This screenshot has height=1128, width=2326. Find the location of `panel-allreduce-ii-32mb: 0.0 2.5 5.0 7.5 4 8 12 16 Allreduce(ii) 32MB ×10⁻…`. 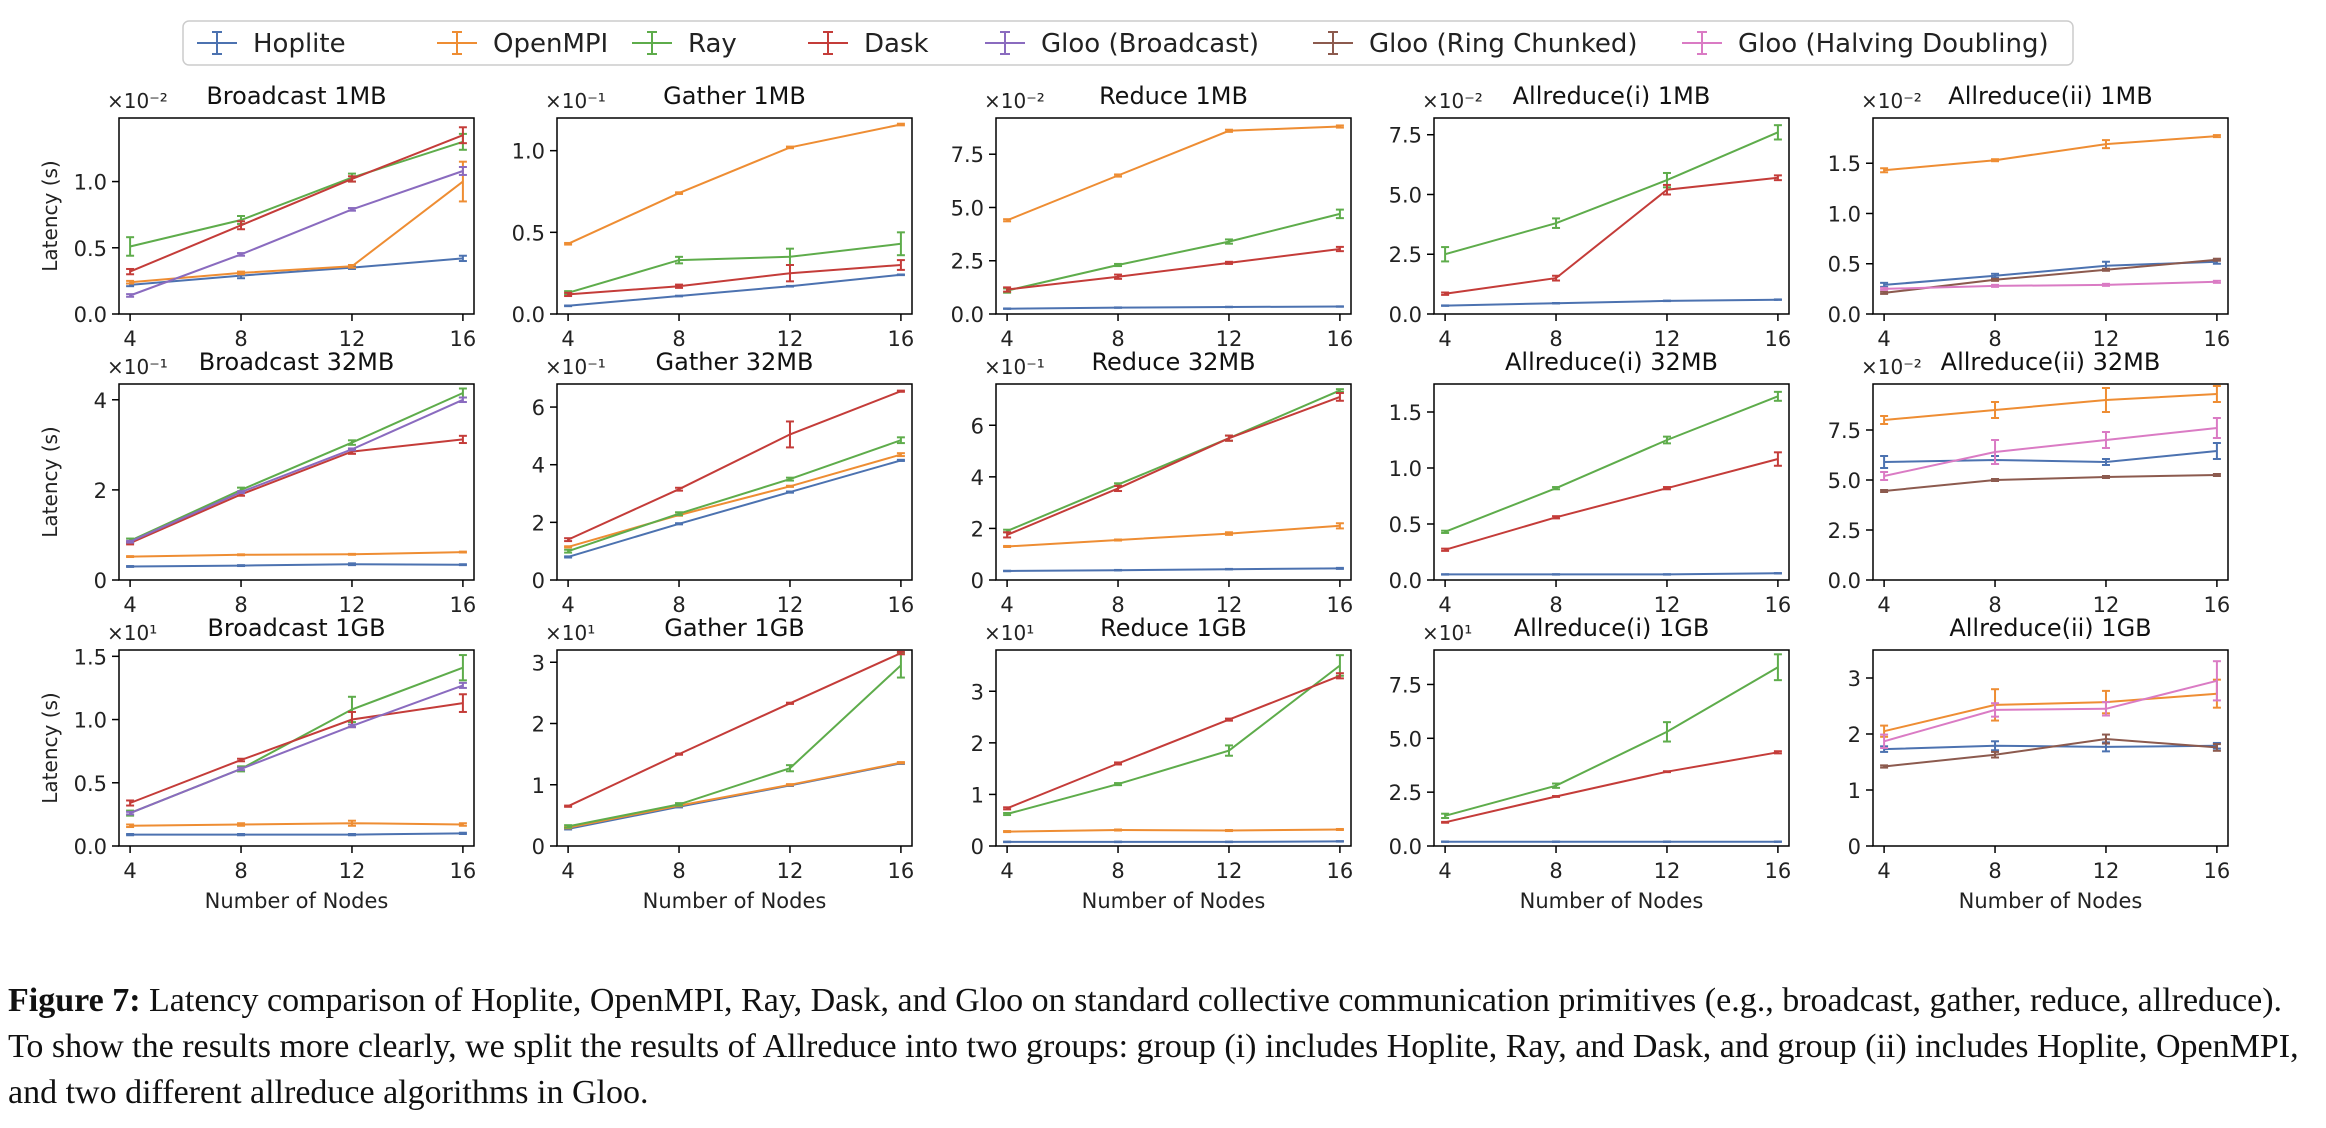

panel-allreduce-ii-32mb: 0.0 2.5 5.0 7.5 4 8 12 16 Allreduce(ii) 32MB ×10⁻… is located at coordinates (2029, 482).